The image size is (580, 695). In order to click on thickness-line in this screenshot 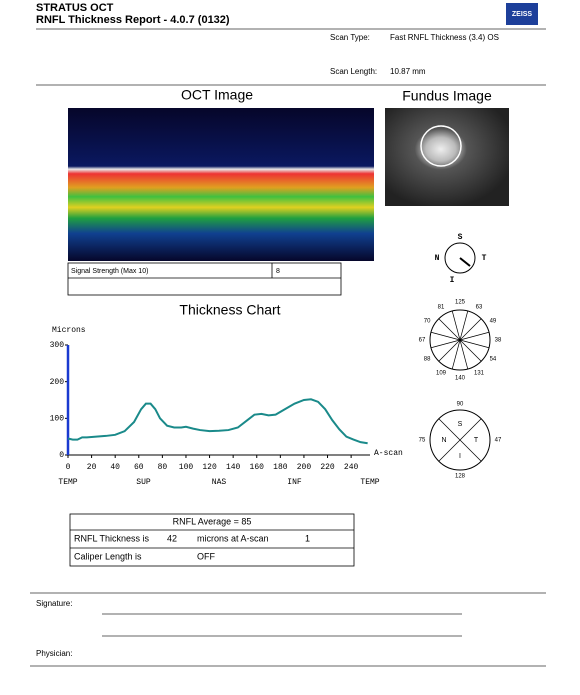, I will do `click(217, 421)`.